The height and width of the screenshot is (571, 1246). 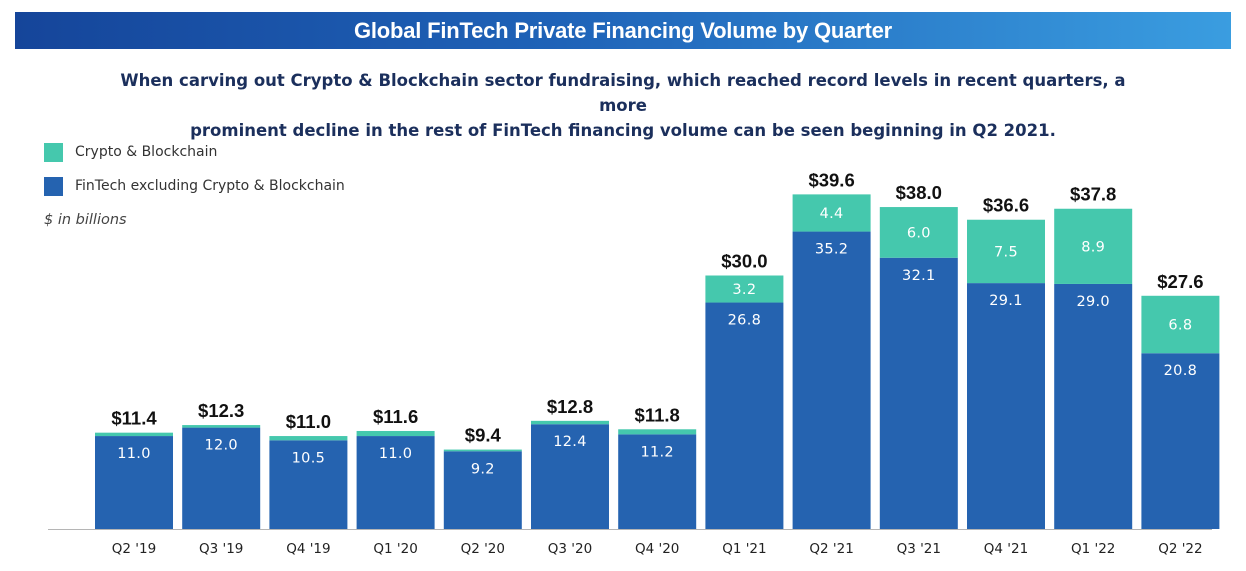 What do you see at coordinates (134, 454) in the screenshot?
I see `data-label-fintech-0: 11.0` at bounding box center [134, 454].